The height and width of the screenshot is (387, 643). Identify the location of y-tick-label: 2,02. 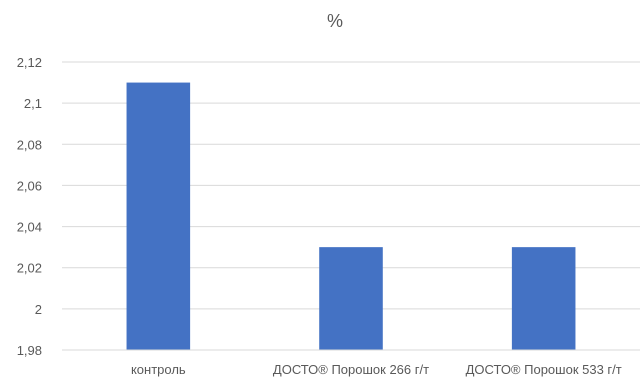
(29, 268).